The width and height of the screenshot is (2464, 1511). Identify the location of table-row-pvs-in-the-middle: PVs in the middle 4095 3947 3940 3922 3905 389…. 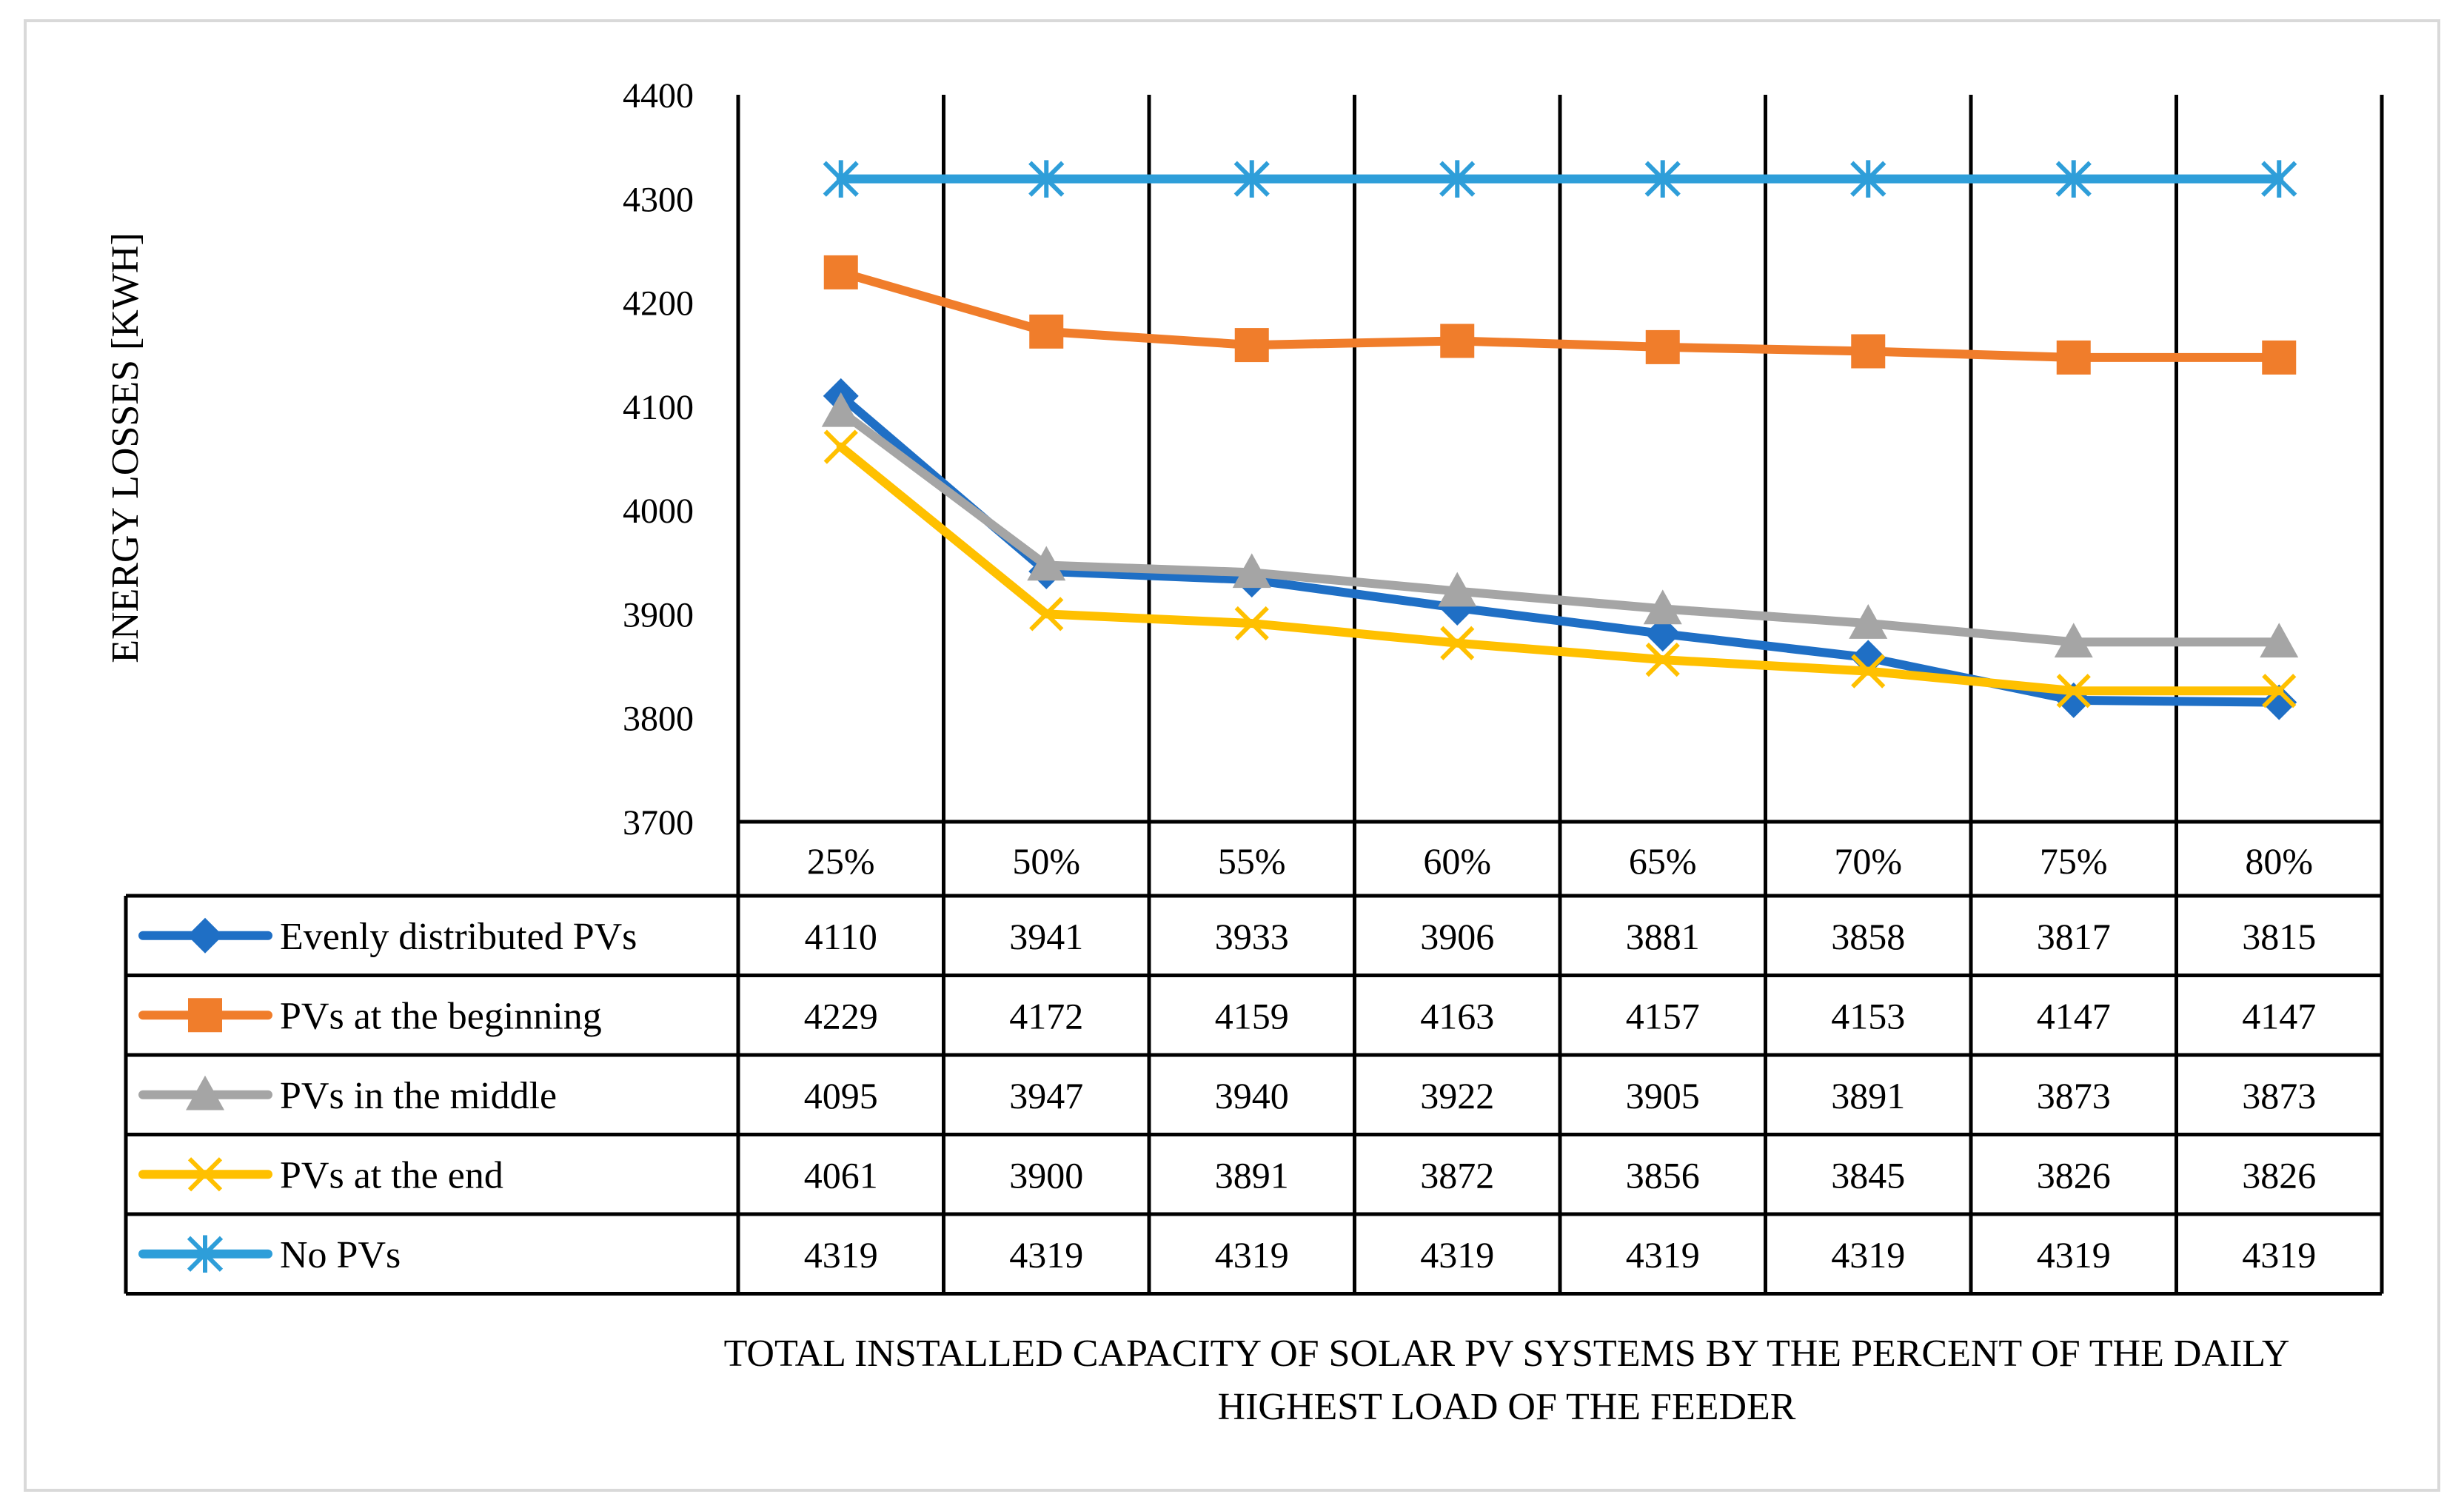
(1227, 1096).